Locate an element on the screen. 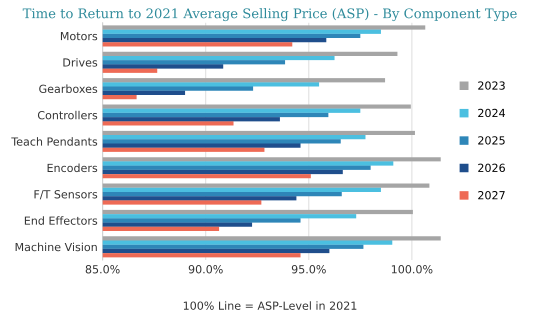 This screenshot has height=325, width=540. chart-title: Time to Return to 2021 Average Selling Price (ASP) - By Component Type is located at coordinates (269, 15).